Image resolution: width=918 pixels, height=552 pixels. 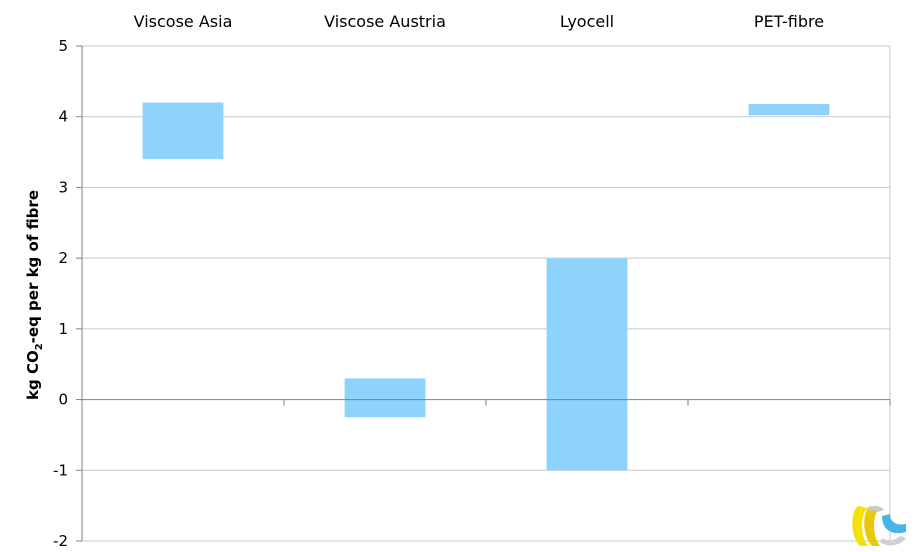 What do you see at coordinates (63, 329) in the screenshot?
I see `y-tick-label: 1` at bounding box center [63, 329].